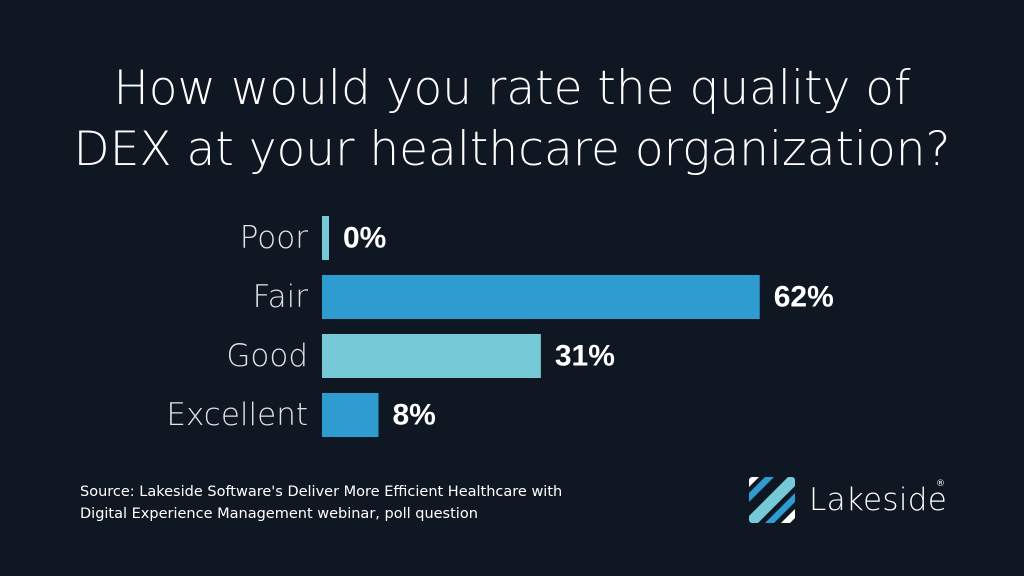  I want to click on value-label-excellent: 8%, so click(413, 415).